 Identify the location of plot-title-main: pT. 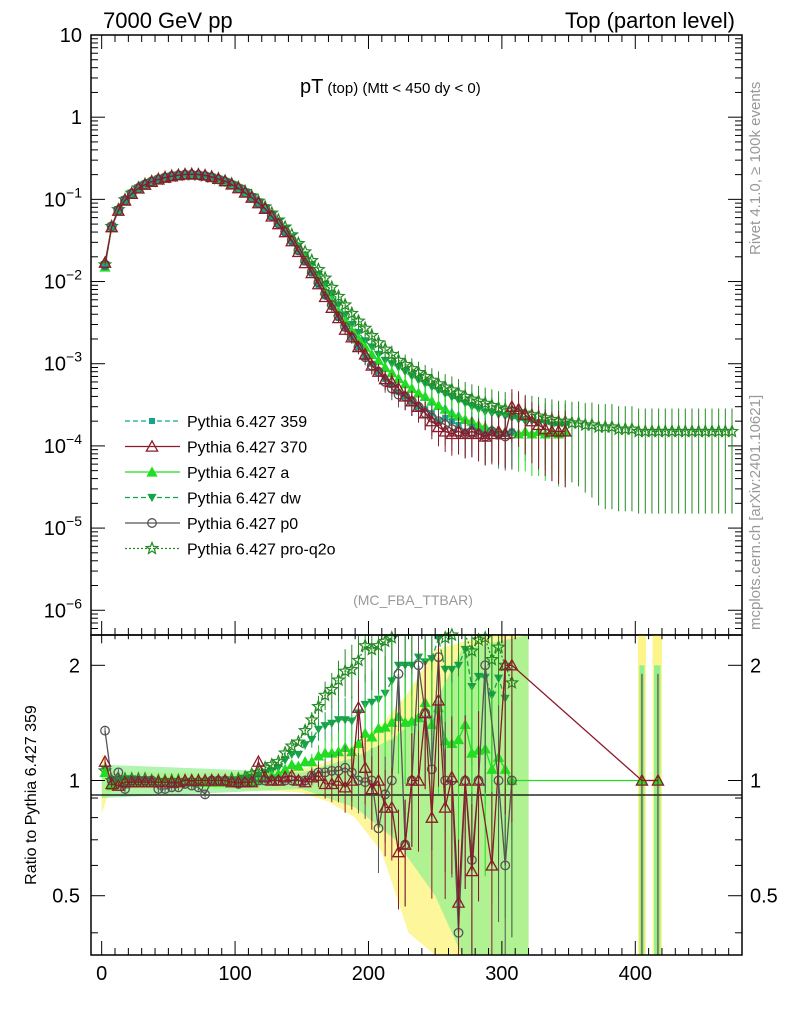
(311, 87).